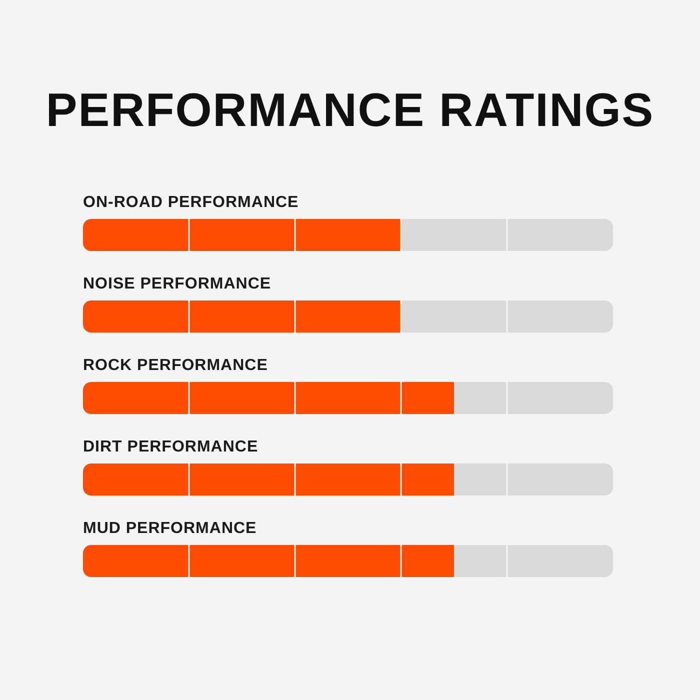  I want to click on y-tick-label: ROCK PERFORMANCE, so click(175, 365).